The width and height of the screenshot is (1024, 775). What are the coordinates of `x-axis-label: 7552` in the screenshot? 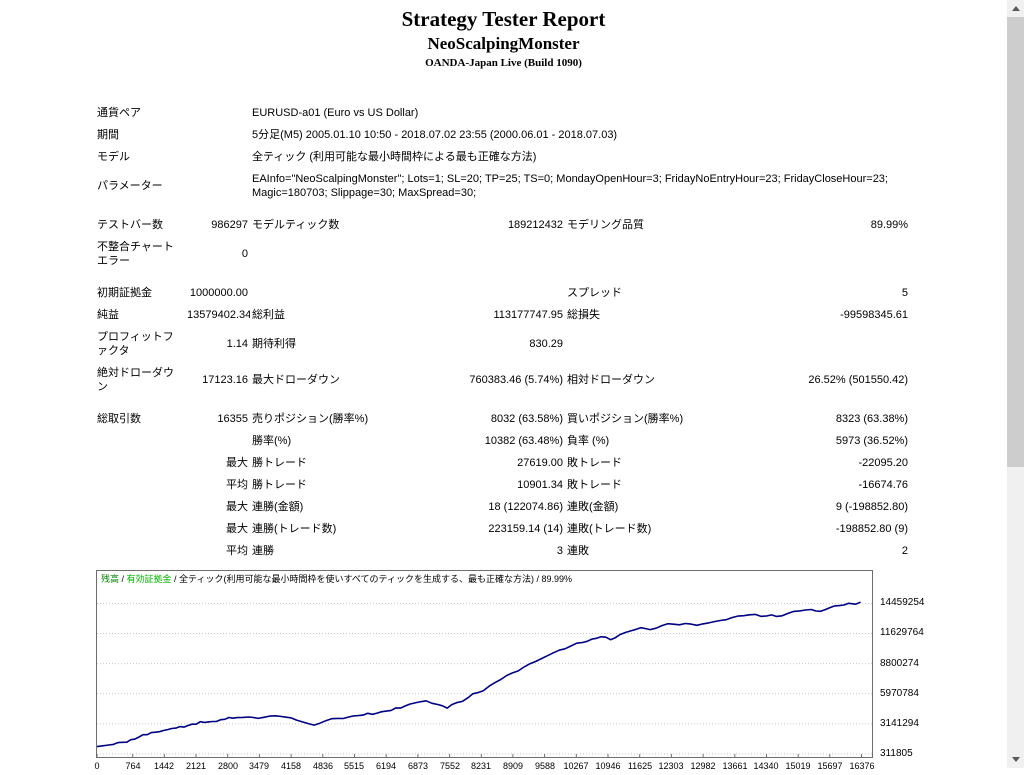 It's located at (450, 766).